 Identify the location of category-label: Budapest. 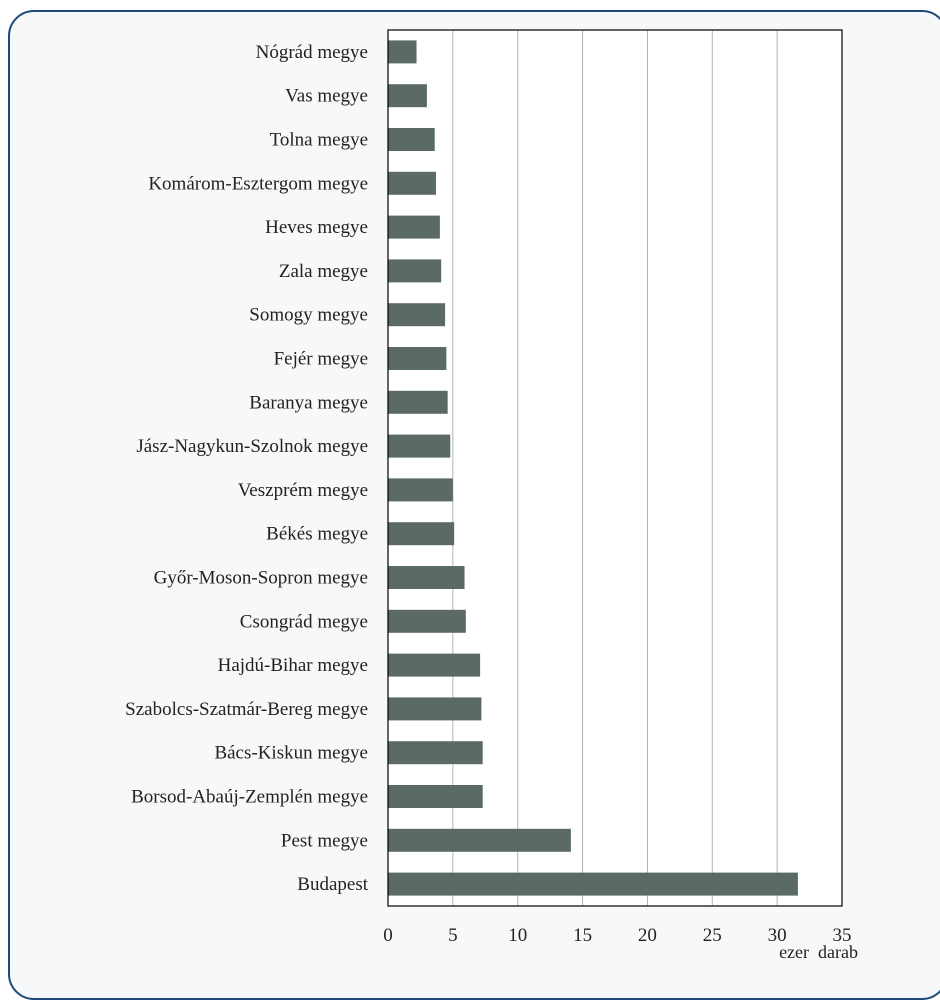
(332, 884).